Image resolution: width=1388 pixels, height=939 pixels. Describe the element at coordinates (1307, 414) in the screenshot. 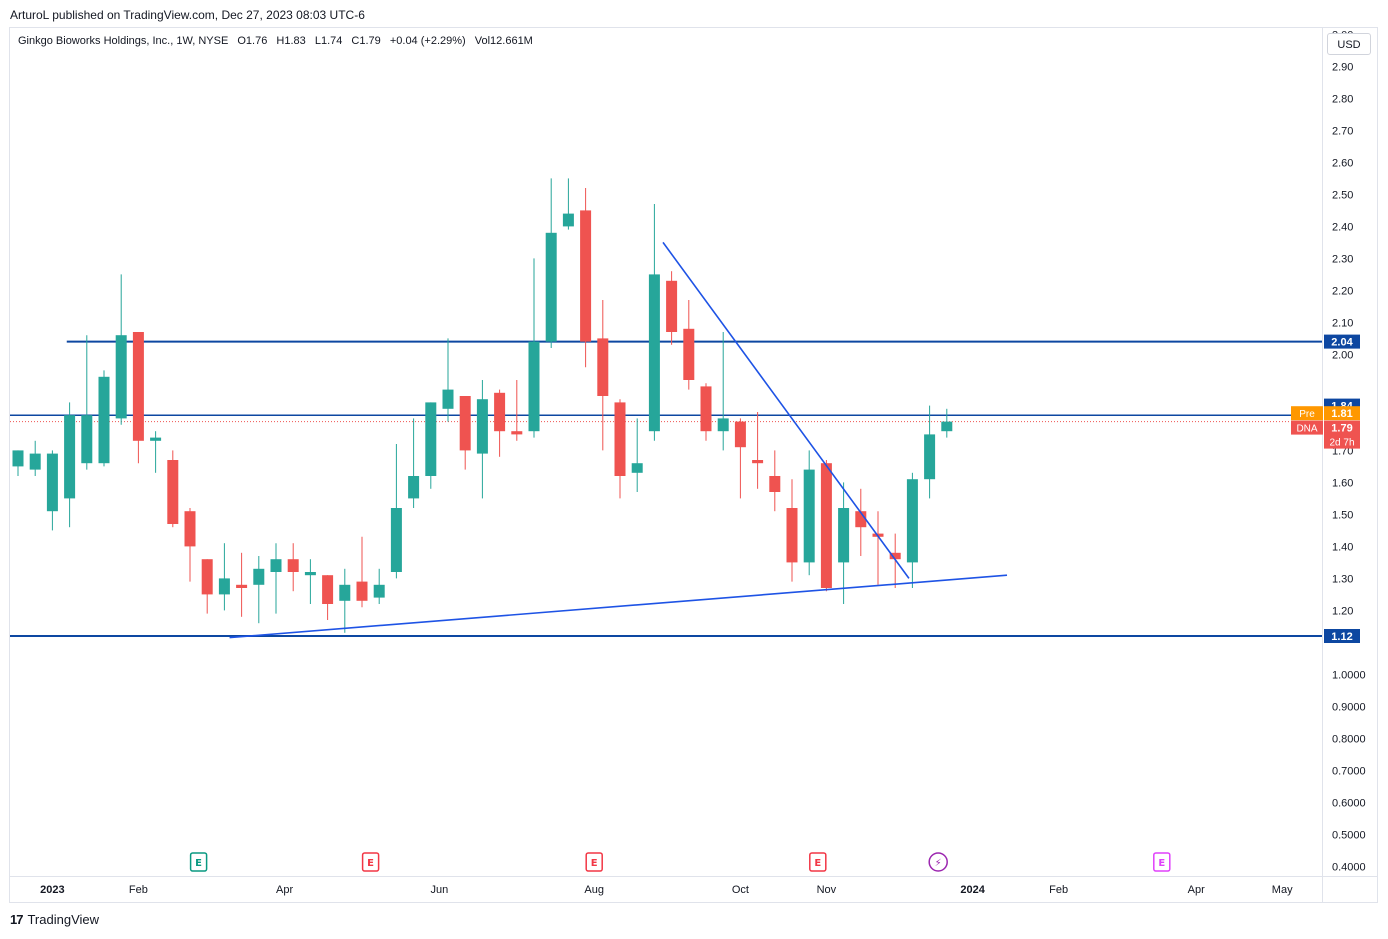

I see `tag-name: Pre` at that location.